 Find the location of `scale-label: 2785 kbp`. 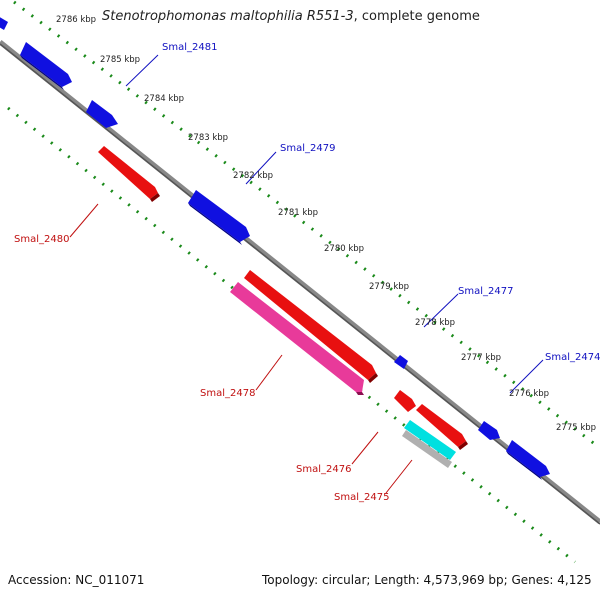

scale-label: 2785 kbp is located at coordinates (120, 60).